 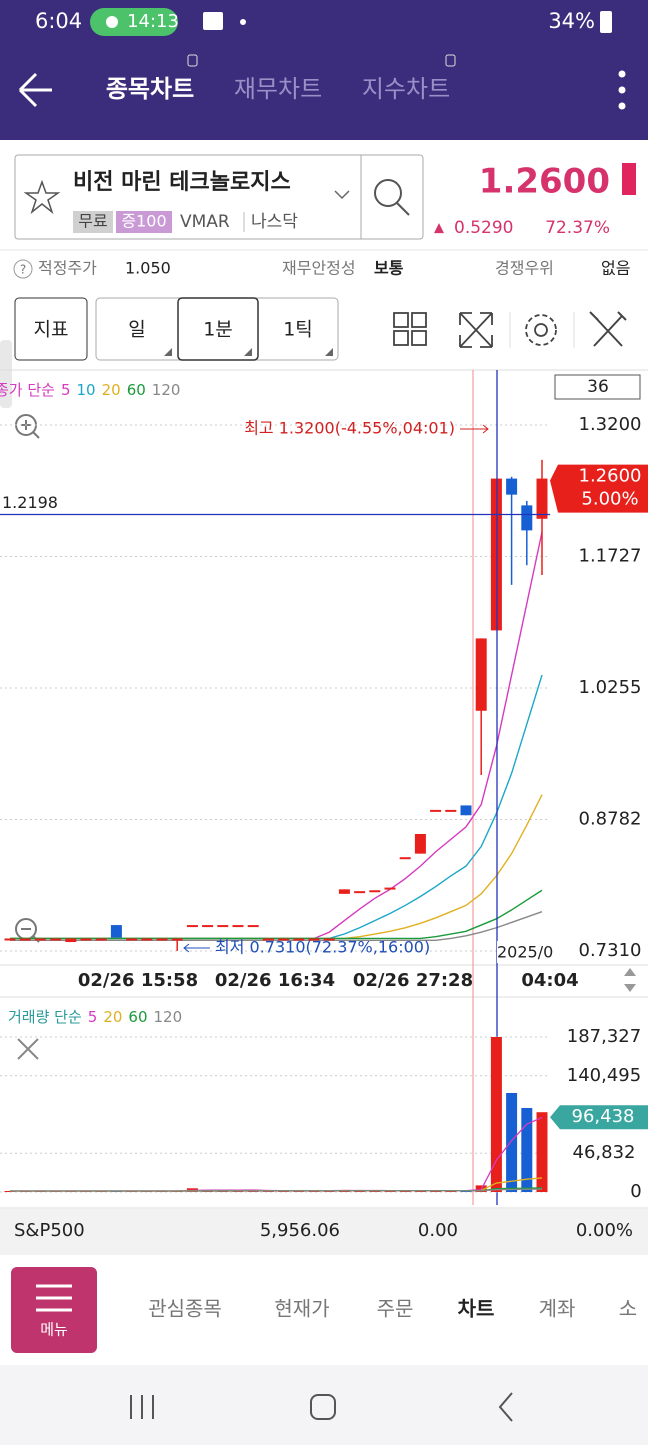 I want to click on index-bar, so click(x=324, y=1232).